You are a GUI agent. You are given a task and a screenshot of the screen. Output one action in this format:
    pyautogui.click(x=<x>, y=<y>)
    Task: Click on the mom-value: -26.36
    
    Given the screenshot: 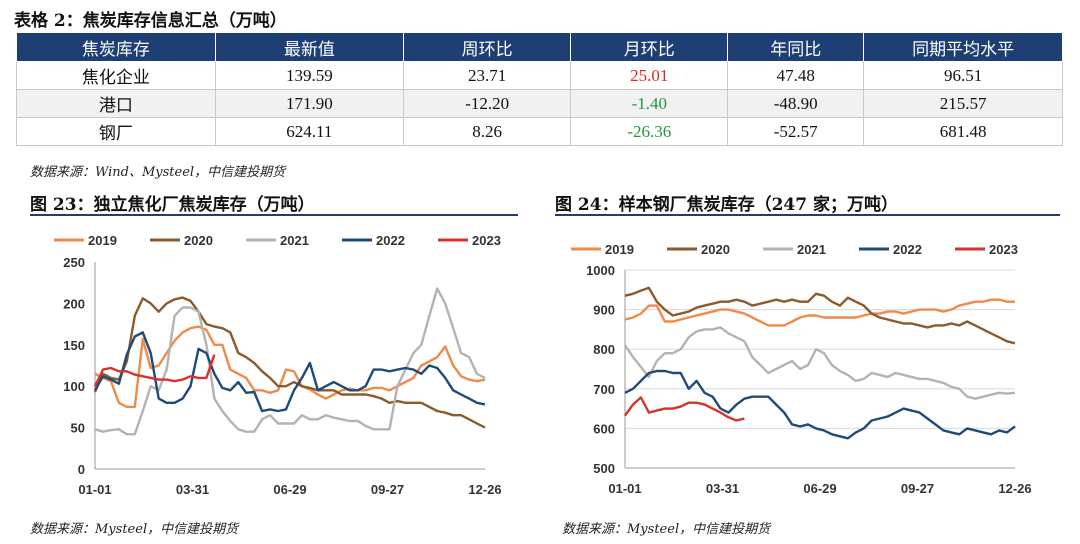 What is the action you would take?
    pyautogui.click(x=649, y=131)
    